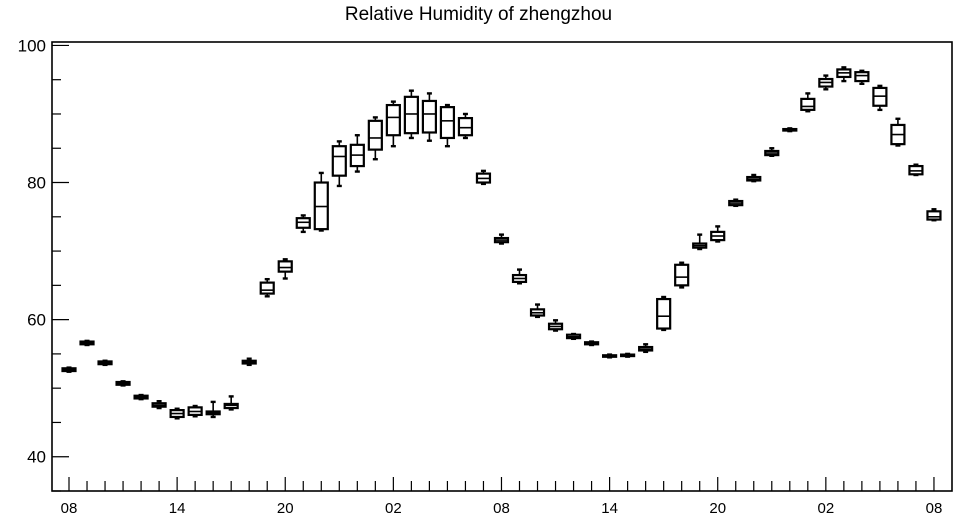 The image size is (957, 520). What do you see at coordinates (36, 457) in the screenshot?
I see `y-tick-label: 40` at bounding box center [36, 457].